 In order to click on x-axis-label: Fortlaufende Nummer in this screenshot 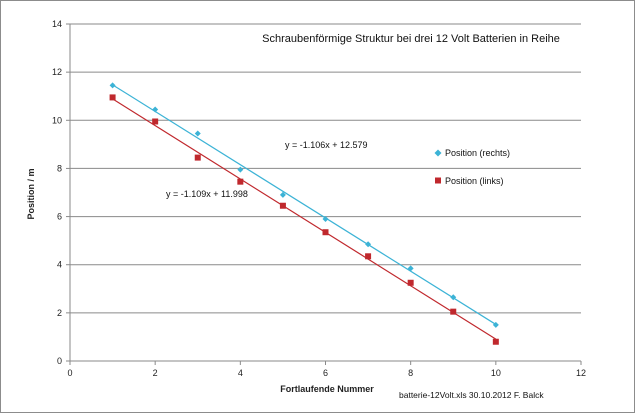, I will do `click(327, 389)`.